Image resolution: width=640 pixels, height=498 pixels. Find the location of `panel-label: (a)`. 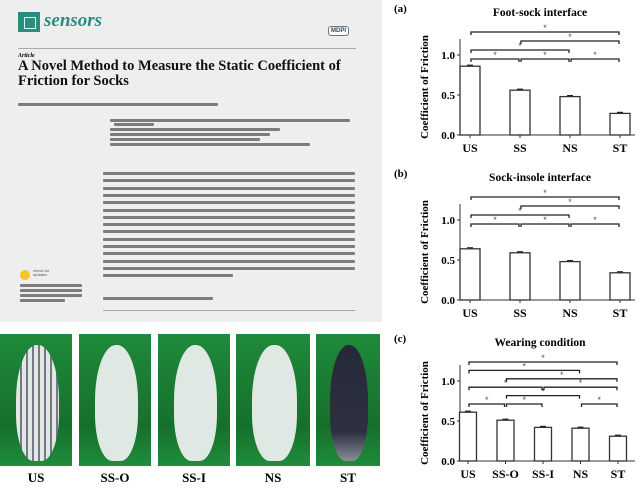

panel-label: (a) is located at coordinates (400, 9).